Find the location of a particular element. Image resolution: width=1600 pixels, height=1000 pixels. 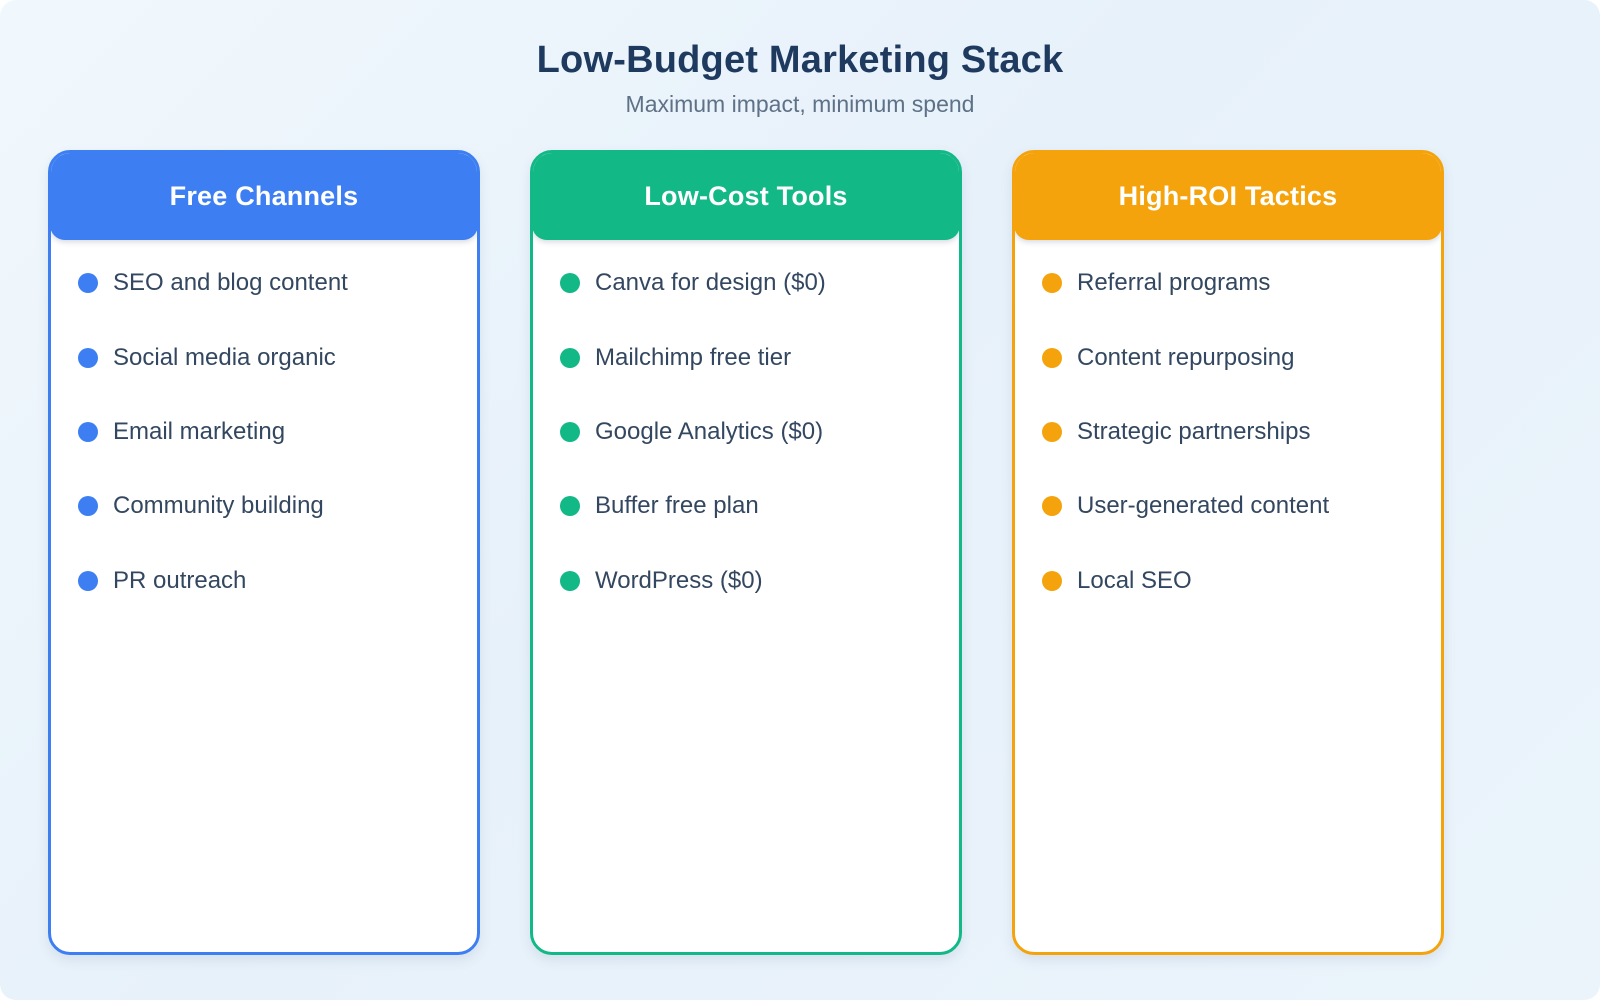

category-title: Low-Cost Tools is located at coordinates (746, 195).